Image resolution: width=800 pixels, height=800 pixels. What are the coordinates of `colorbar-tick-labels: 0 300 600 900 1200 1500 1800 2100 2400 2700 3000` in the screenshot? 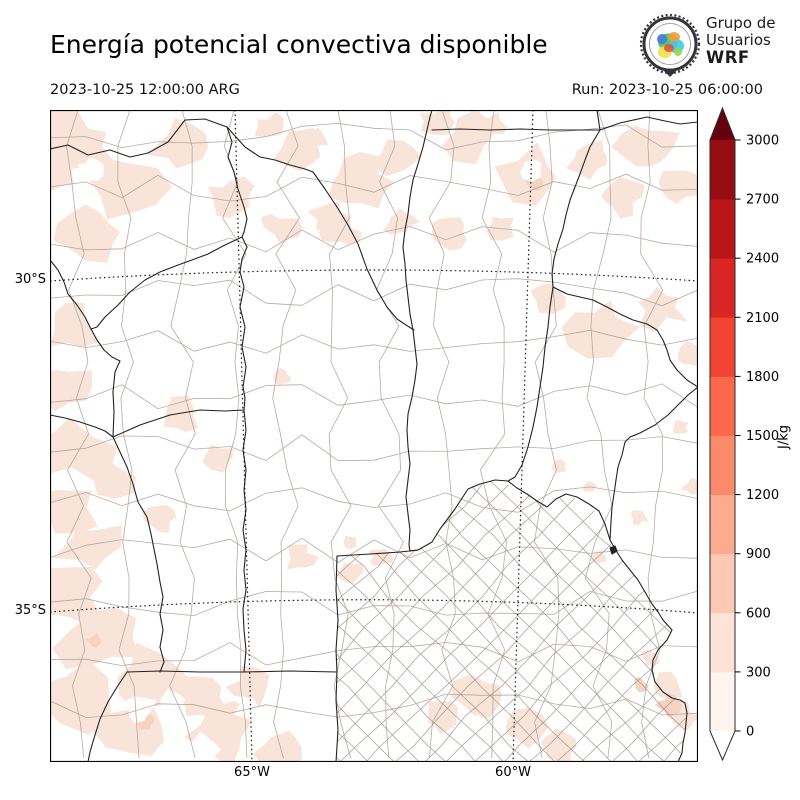 It's located at (762, 437).